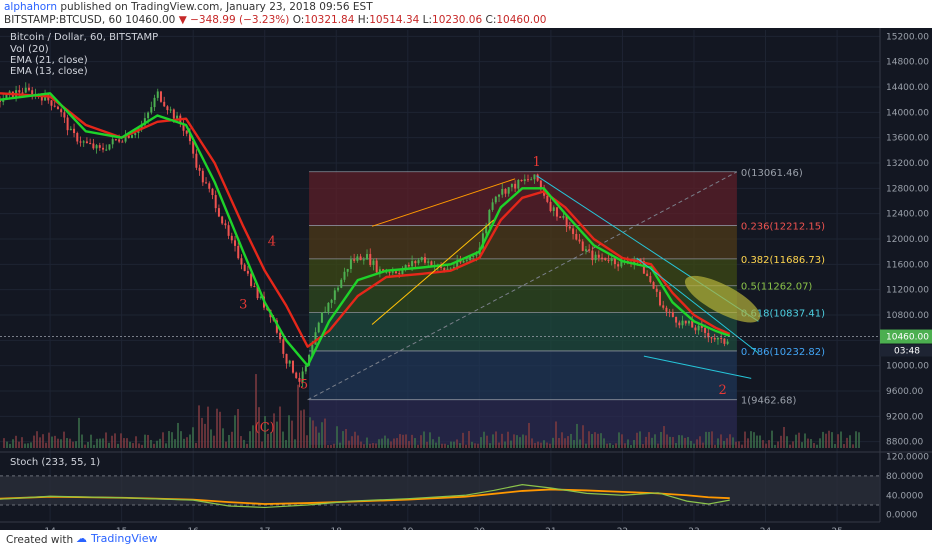  Describe the element at coordinates (114, 538) in the screenshot. I see `tradingview-link: ☁ TradingView` at that location.